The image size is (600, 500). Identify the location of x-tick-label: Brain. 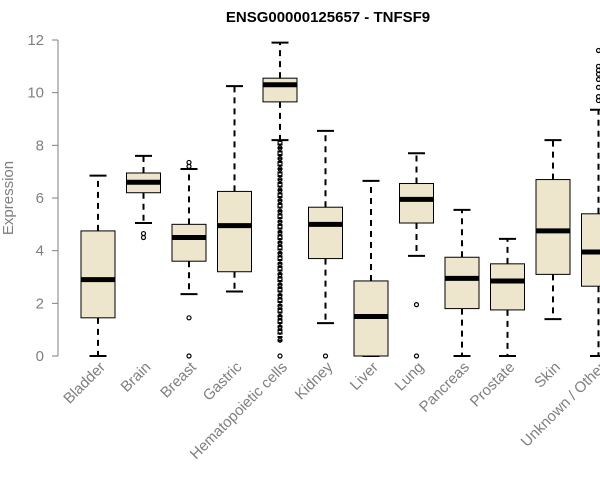
(136, 377).